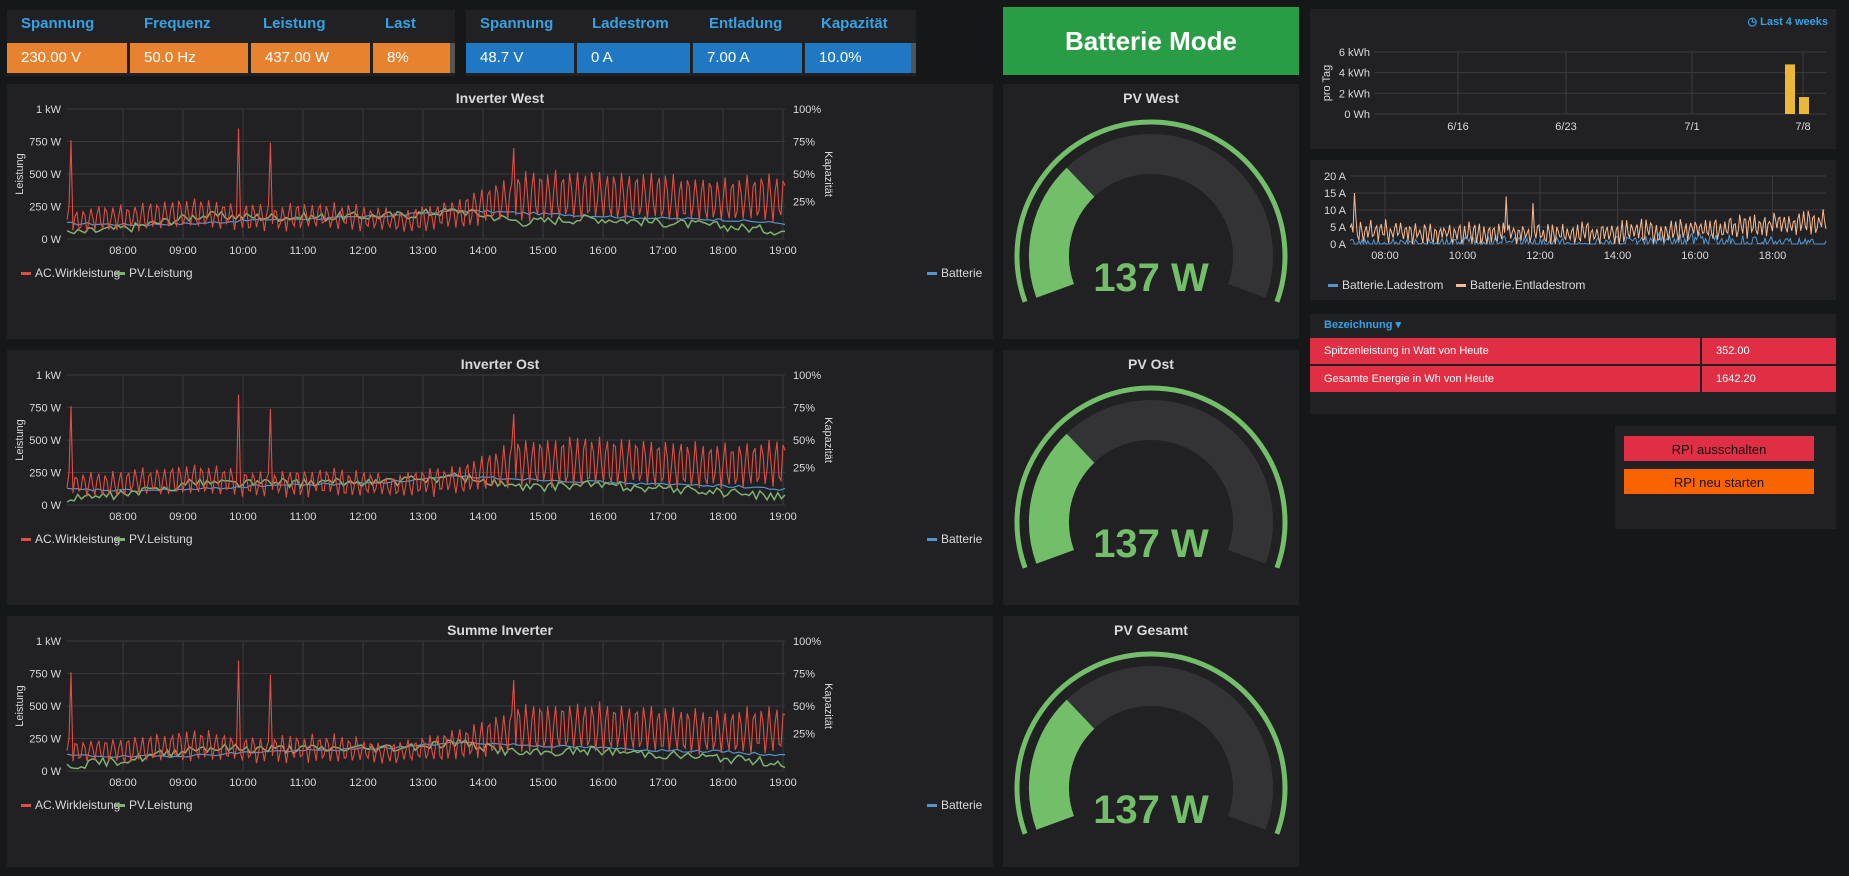 The image size is (1849, 876). I want to click on y-tick-label: 250 W, so click(45, 474).